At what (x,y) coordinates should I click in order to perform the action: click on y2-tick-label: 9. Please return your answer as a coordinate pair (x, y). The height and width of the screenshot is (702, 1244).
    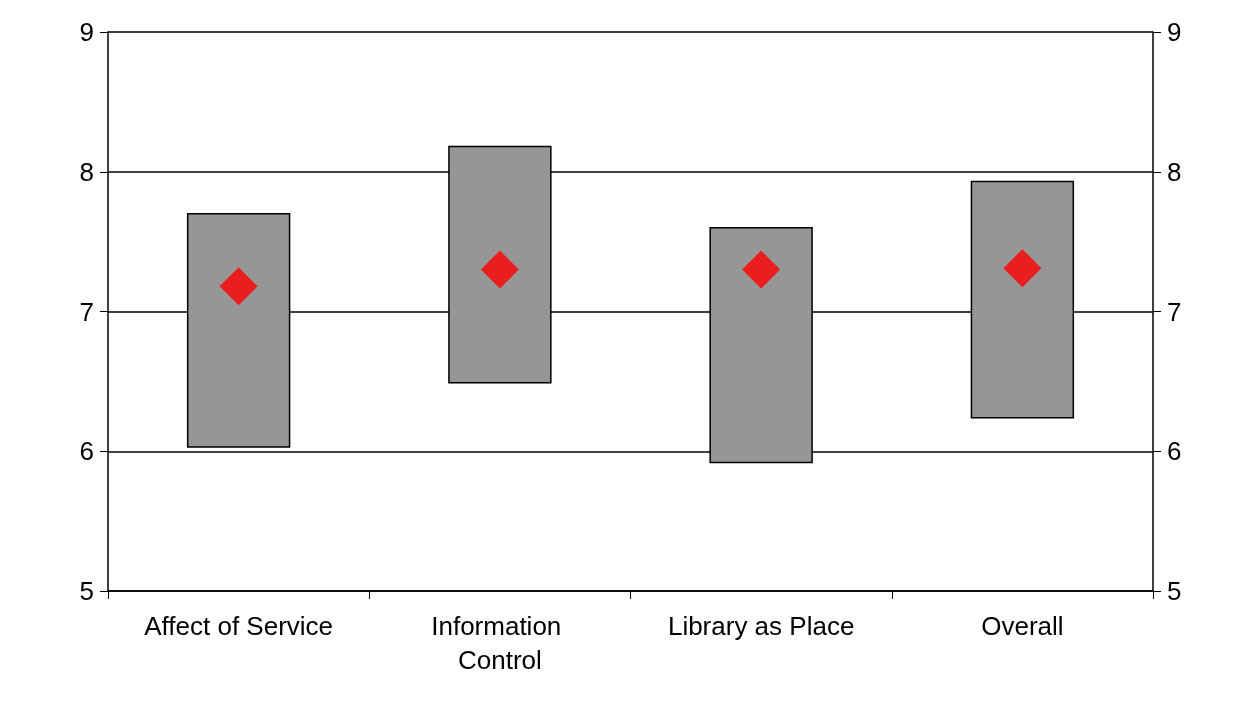
    Looking at the image, I should click on (1174, 32).